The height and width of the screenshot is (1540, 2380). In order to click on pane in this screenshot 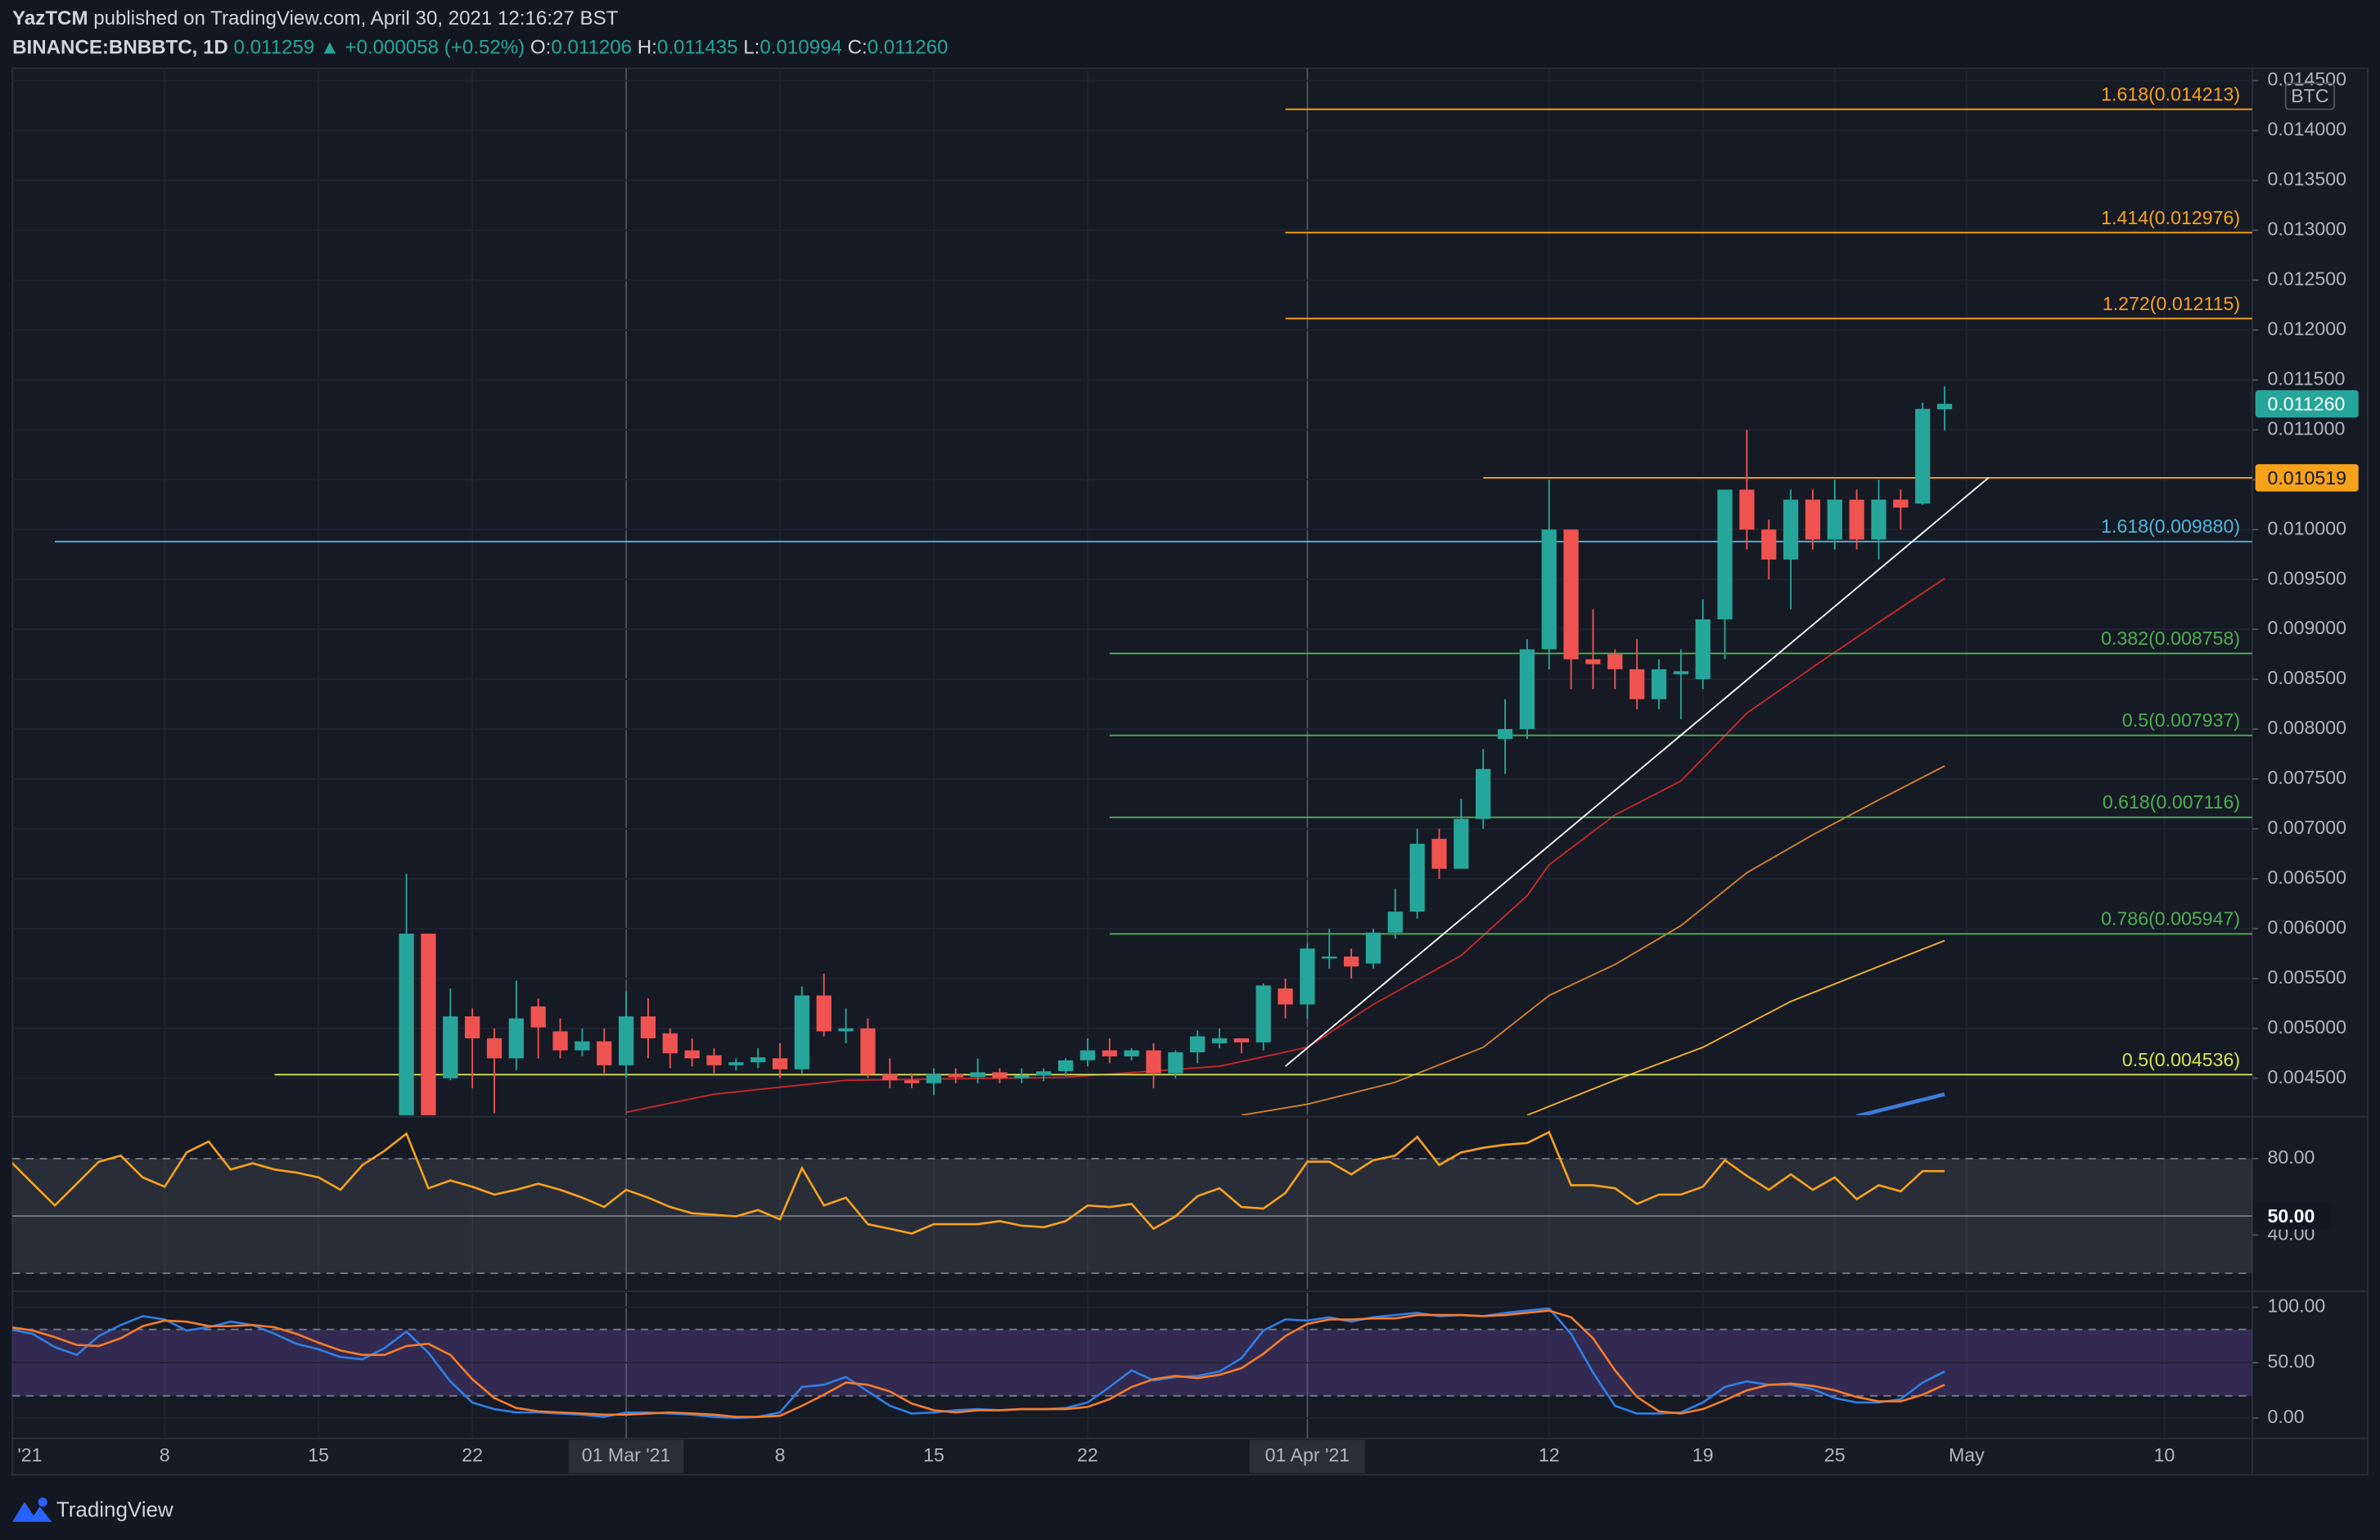, I will do `click(1132, 1365)`.